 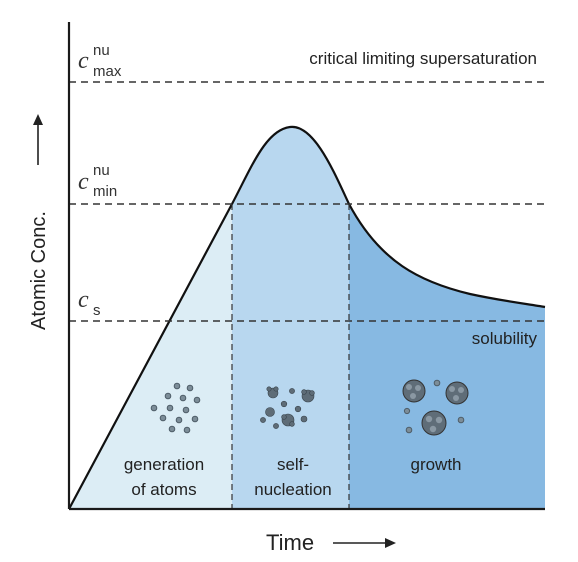 What do you see at coordinates (107, 71) in the screenshot?
I see `cmax-subscript: max` at bounding box center [107, 71].